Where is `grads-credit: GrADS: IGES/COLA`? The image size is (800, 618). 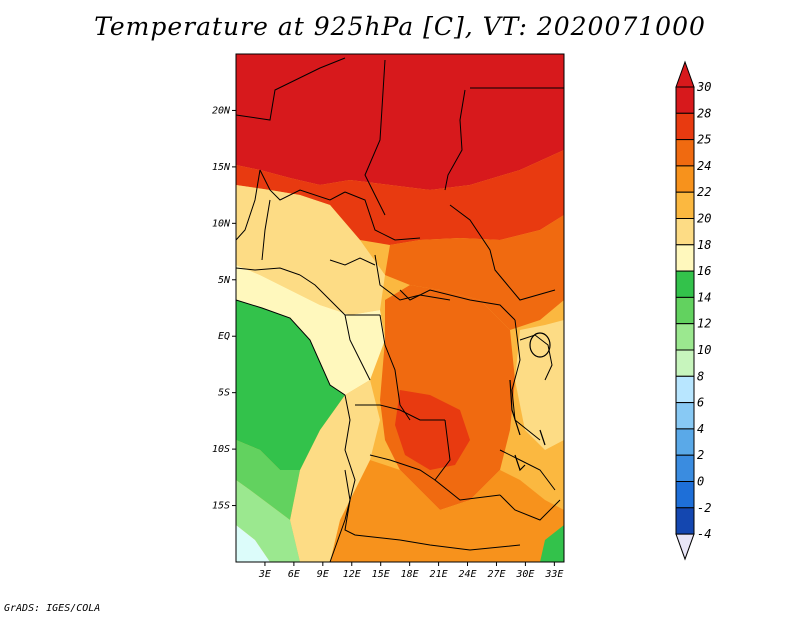 grads-credit: GrADS: IGES/COLA is located at coordinates (52, 608).